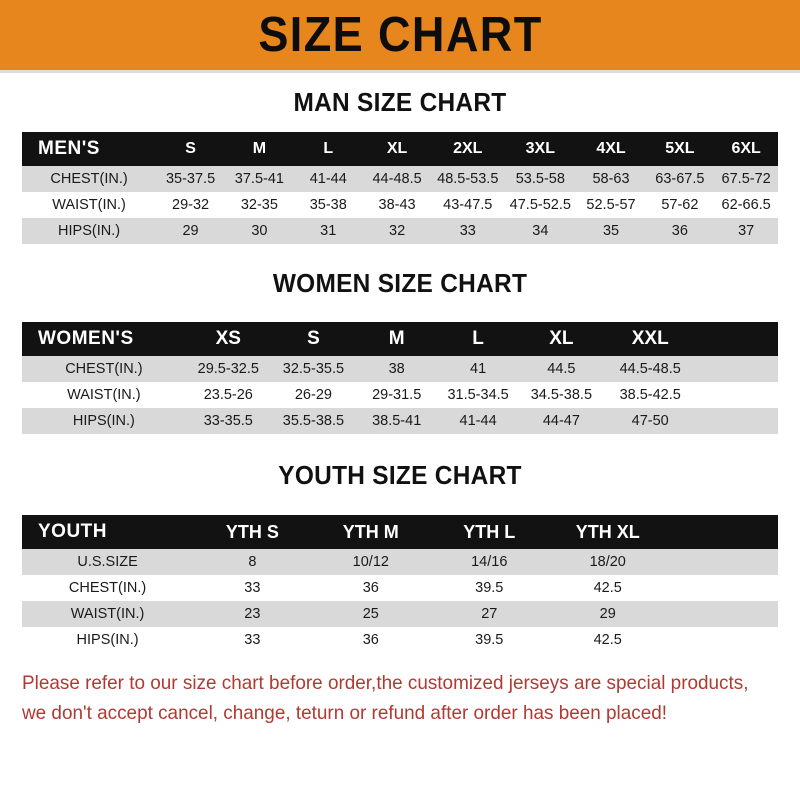 This screenshot has width=800, height=800. I want to click on women-header-m: M, so click(396, 338).